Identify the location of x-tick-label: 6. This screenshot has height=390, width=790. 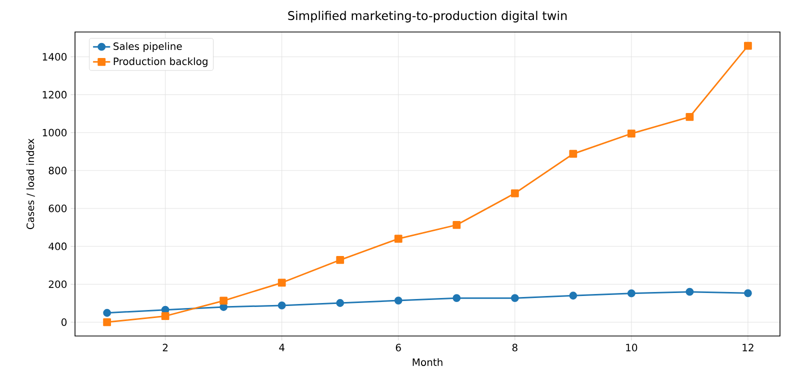
(398, 348).